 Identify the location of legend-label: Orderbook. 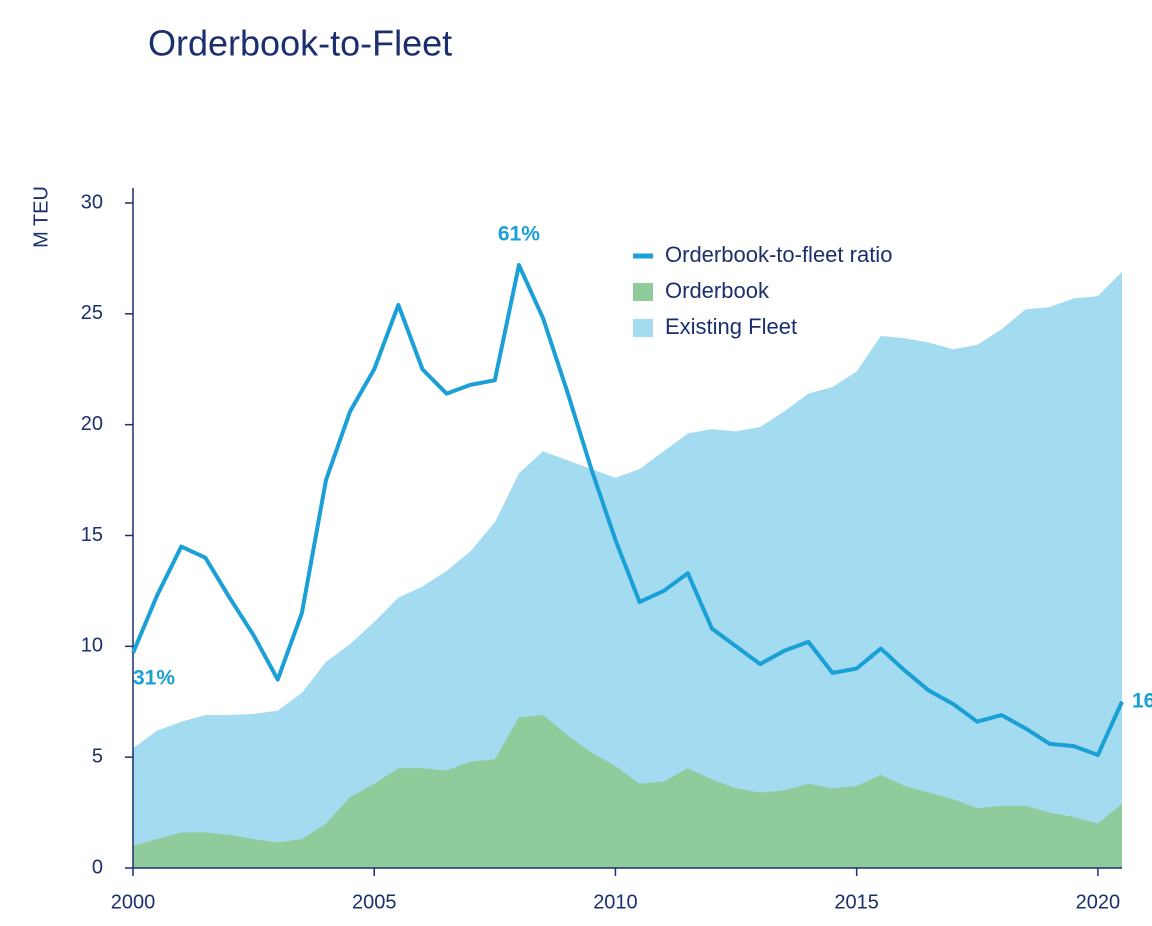
(717, 290).